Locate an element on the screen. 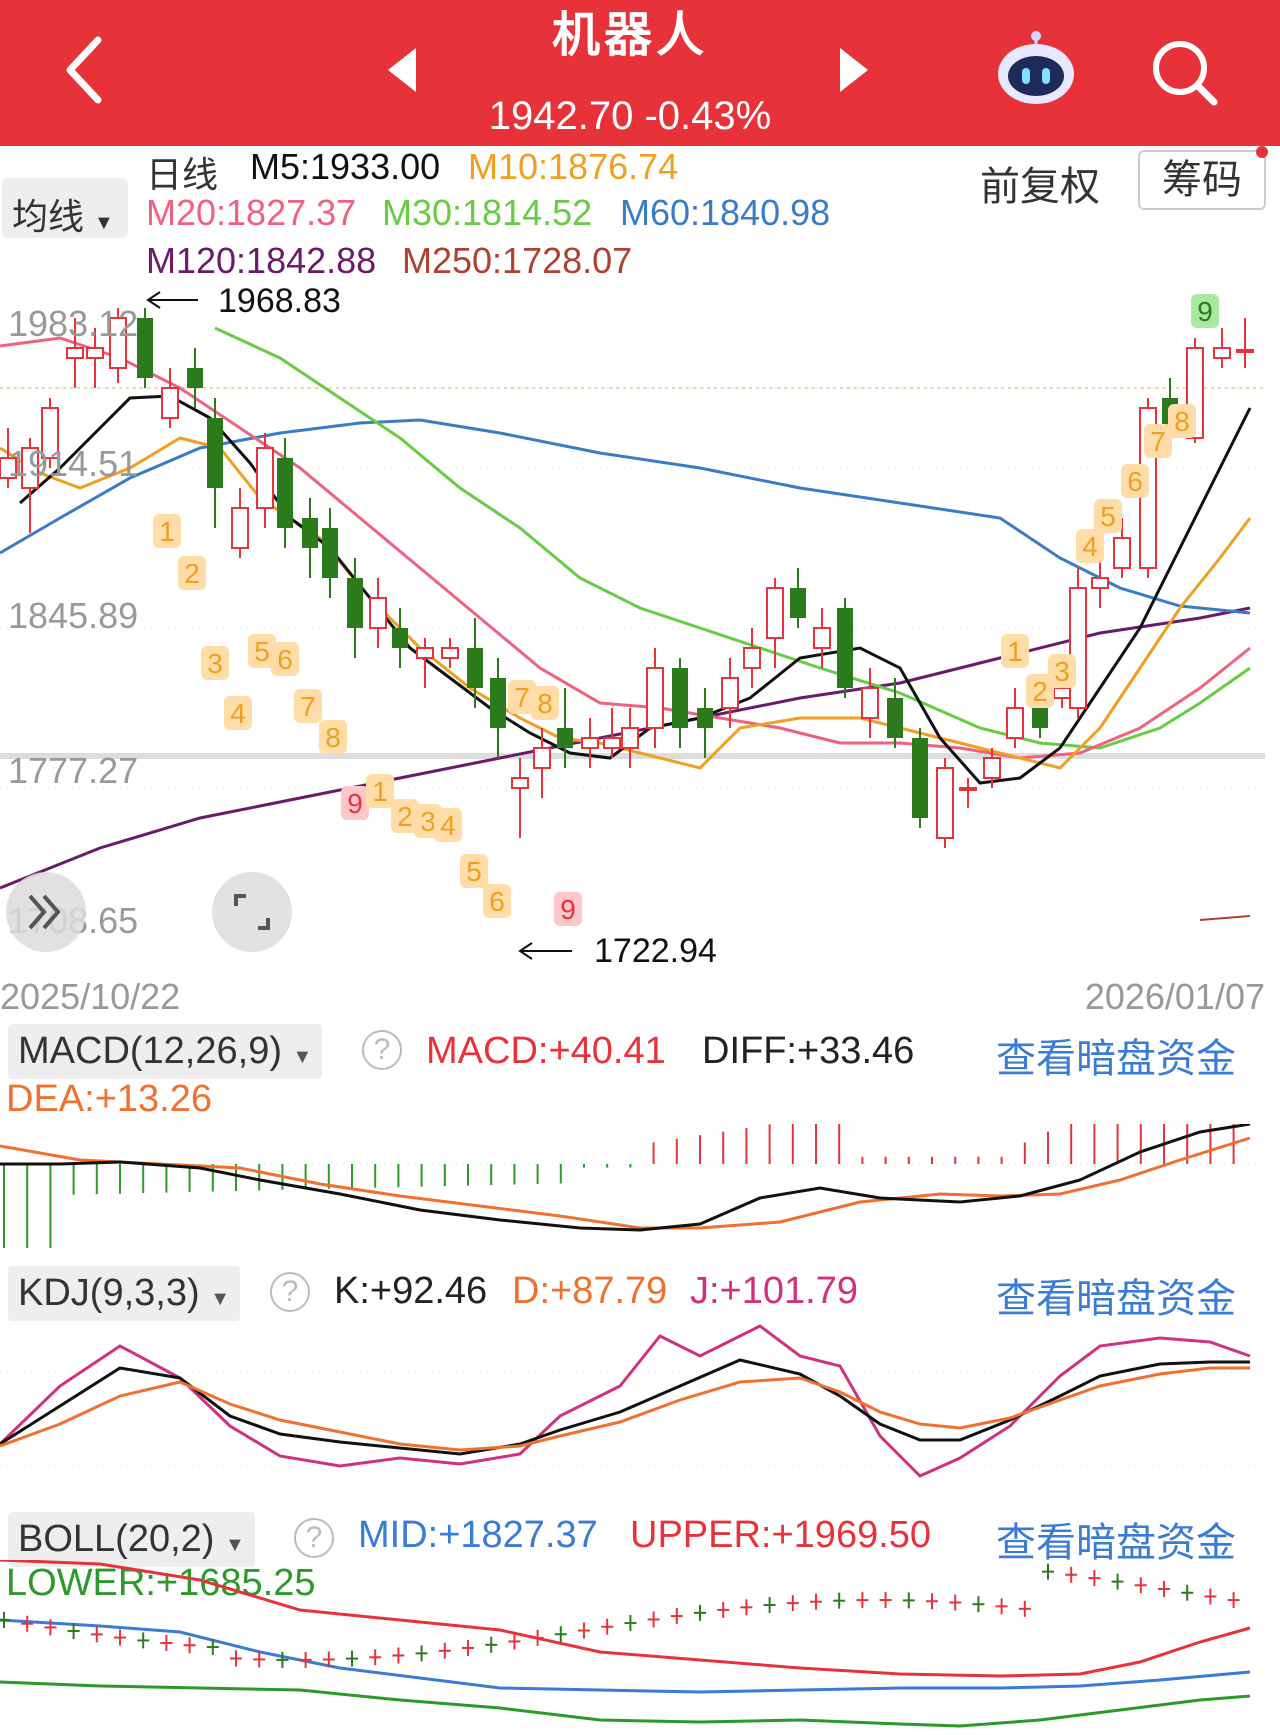  y-tick-label: 1777.27 is located at coordinates (73, 770).